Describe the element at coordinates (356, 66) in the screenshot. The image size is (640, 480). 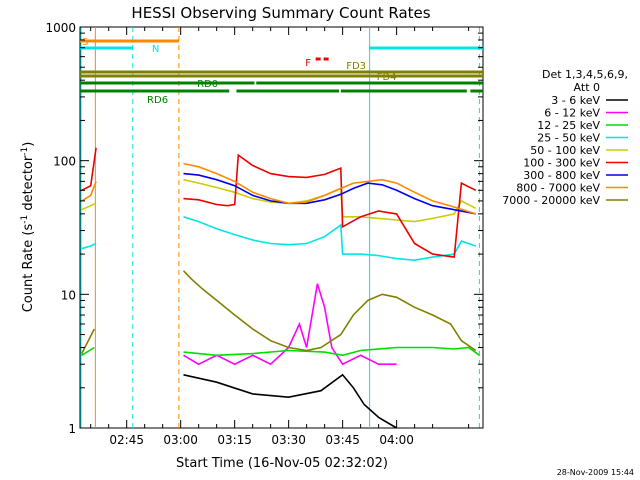
I see `flag-fd3-label: FD3` at that location.